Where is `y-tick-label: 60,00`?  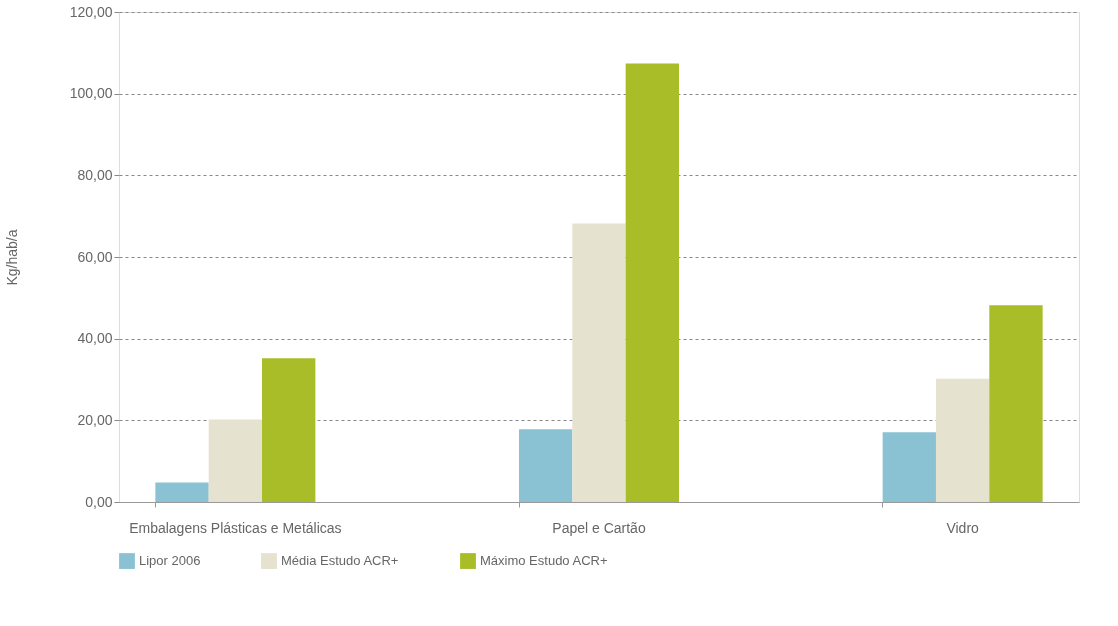 y-tick-label: 60,00 is located at coordinates (95, 256).